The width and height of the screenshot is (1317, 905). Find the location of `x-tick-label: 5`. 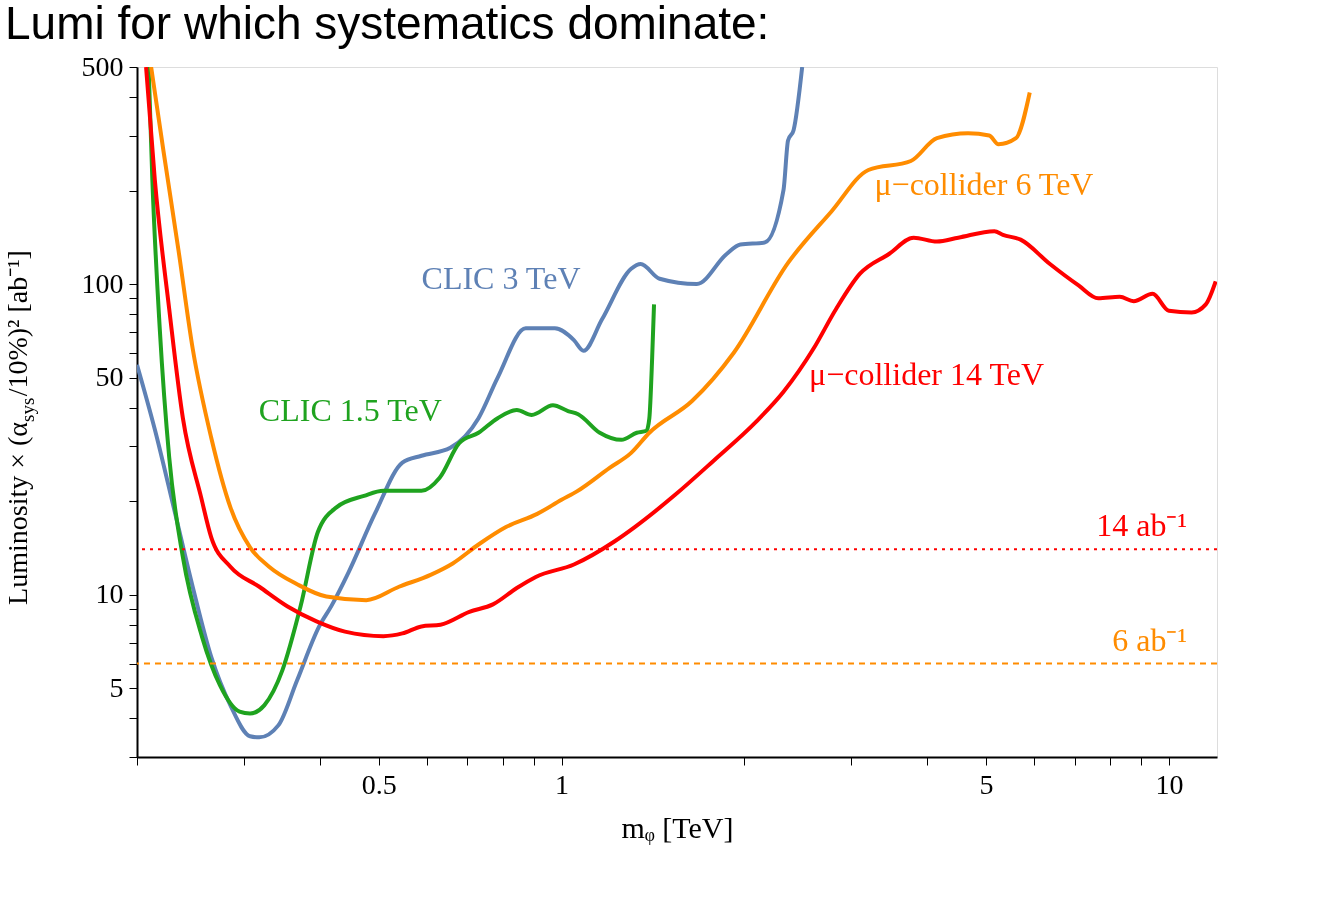

x-tick-label: 5 is located at coordinates (986, 784).